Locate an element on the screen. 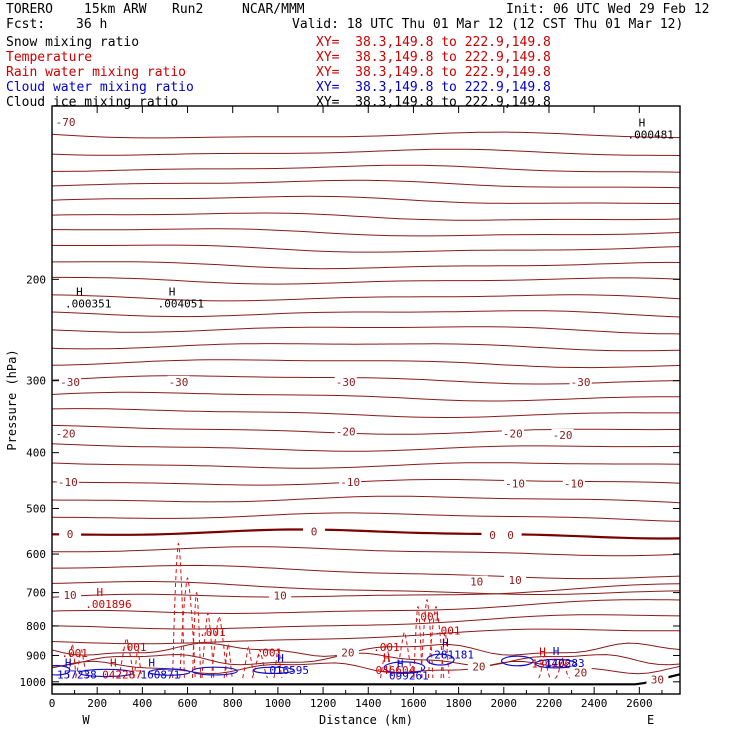  maximum-value: 134706 is located at coordinates (551, 663).